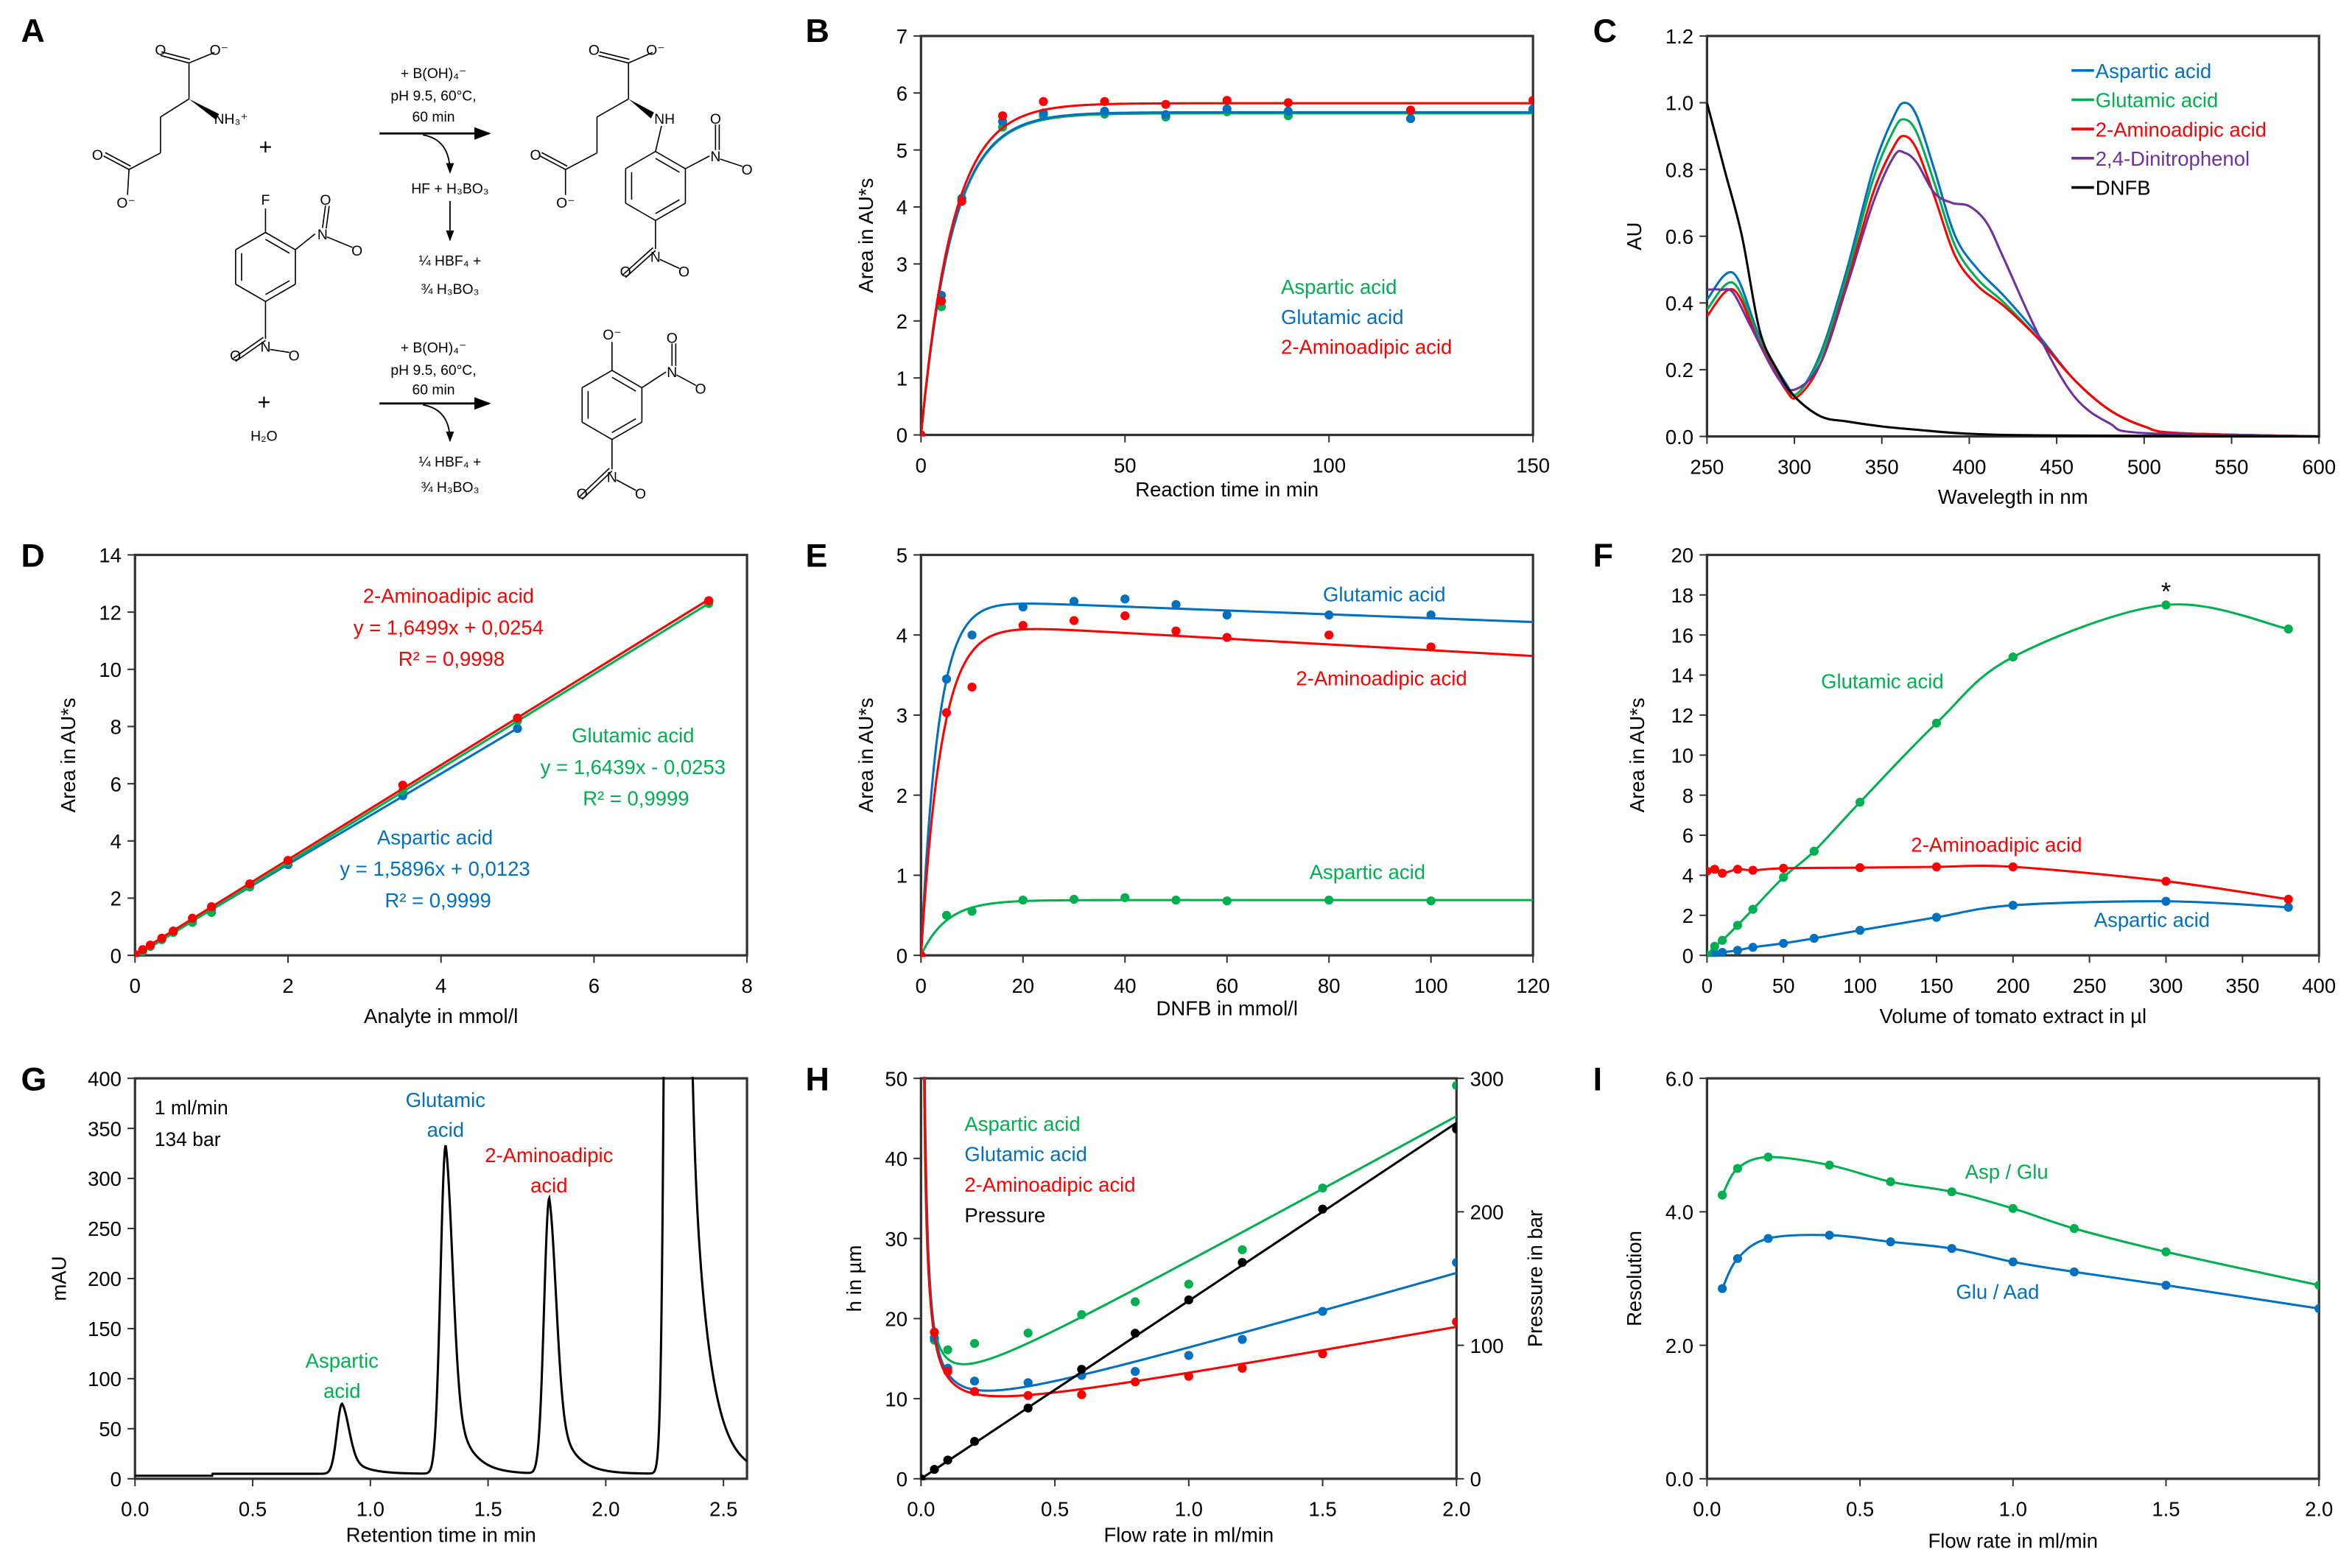 Image resolution: width=2352 pixels, height=1568 pixels. What do you see at coordinates (1023, 985) in the screenshot?
I see `x-tick-label: 20` at bounding box center [1023, 985].